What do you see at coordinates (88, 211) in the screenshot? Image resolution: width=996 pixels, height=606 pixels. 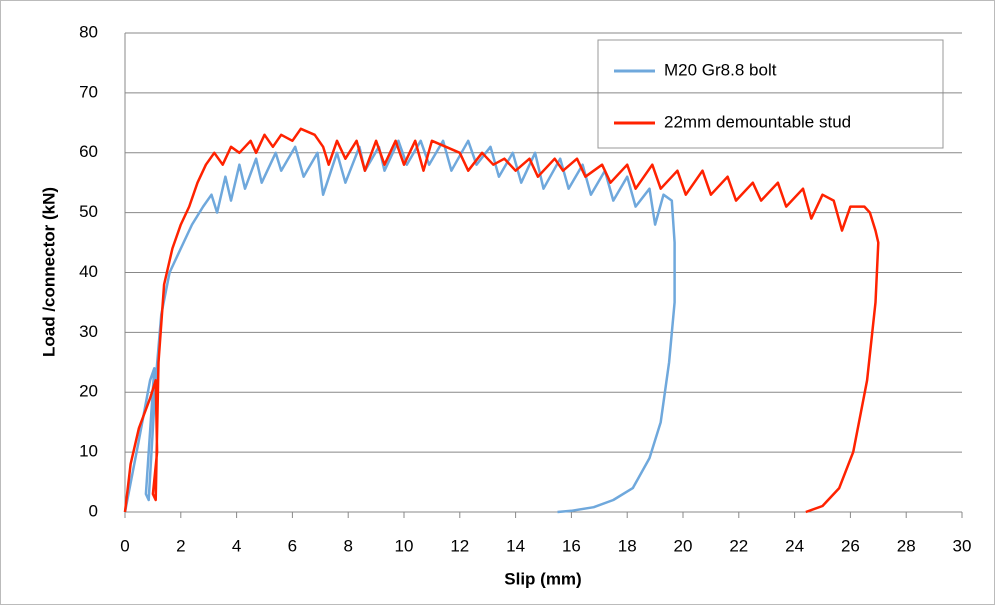 I see `y-tick-label: 50` at bounding box center [88, 211].